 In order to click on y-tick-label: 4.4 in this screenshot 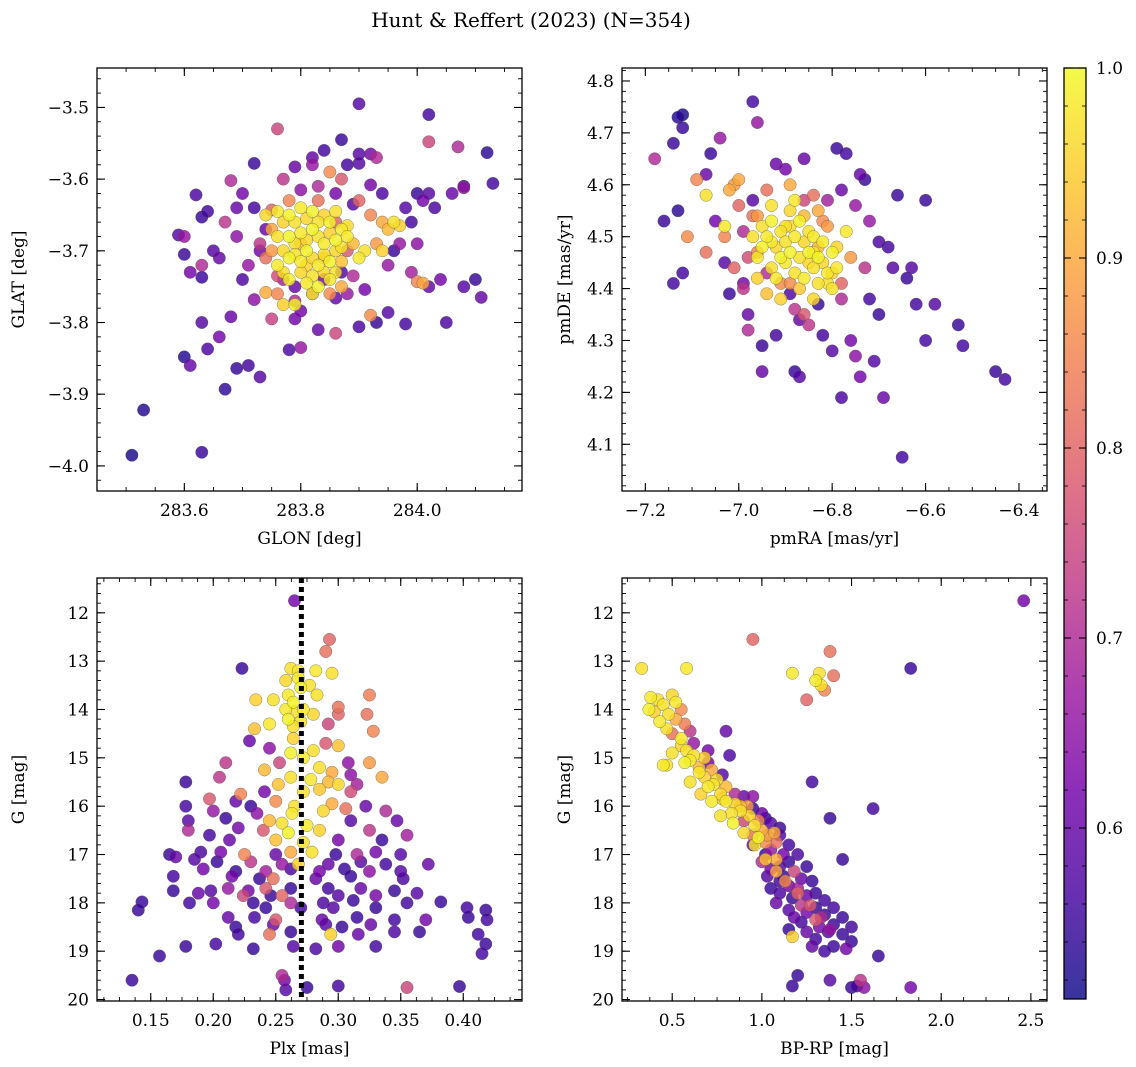, I will do `click(600, 290)`.